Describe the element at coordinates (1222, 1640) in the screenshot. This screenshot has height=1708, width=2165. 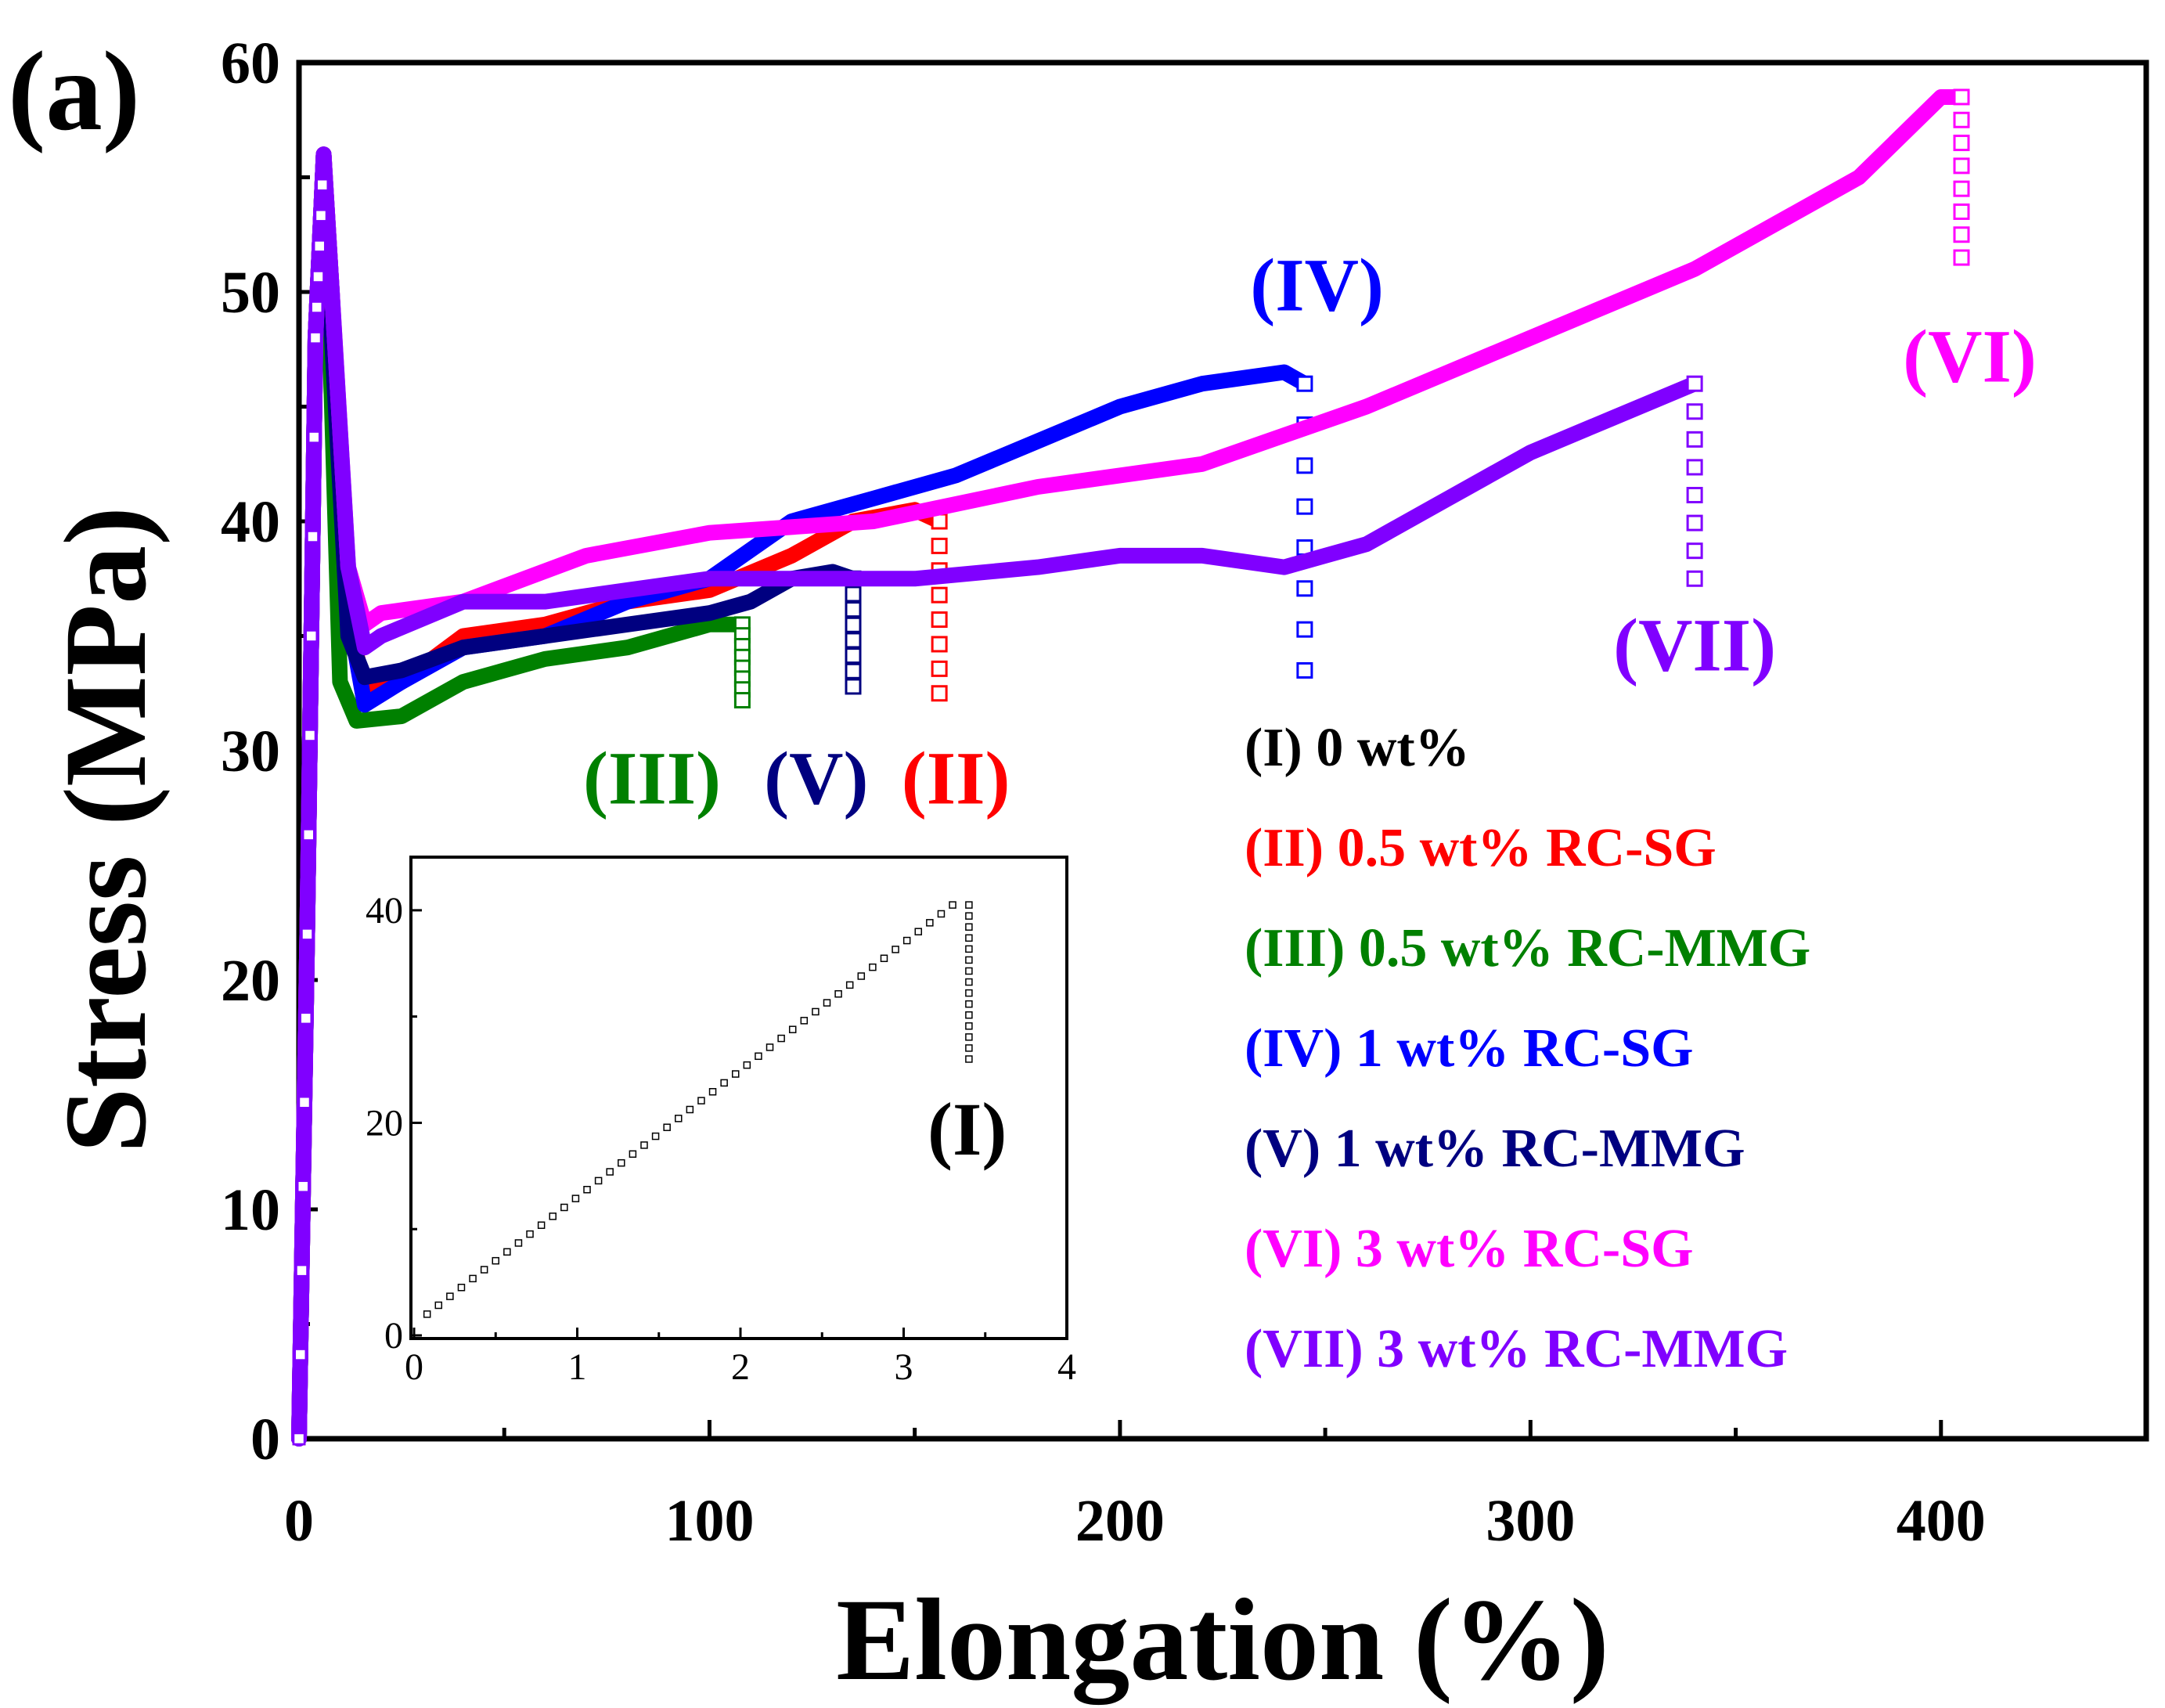
I see `x-axis-title: Elongation (%)` at that location.